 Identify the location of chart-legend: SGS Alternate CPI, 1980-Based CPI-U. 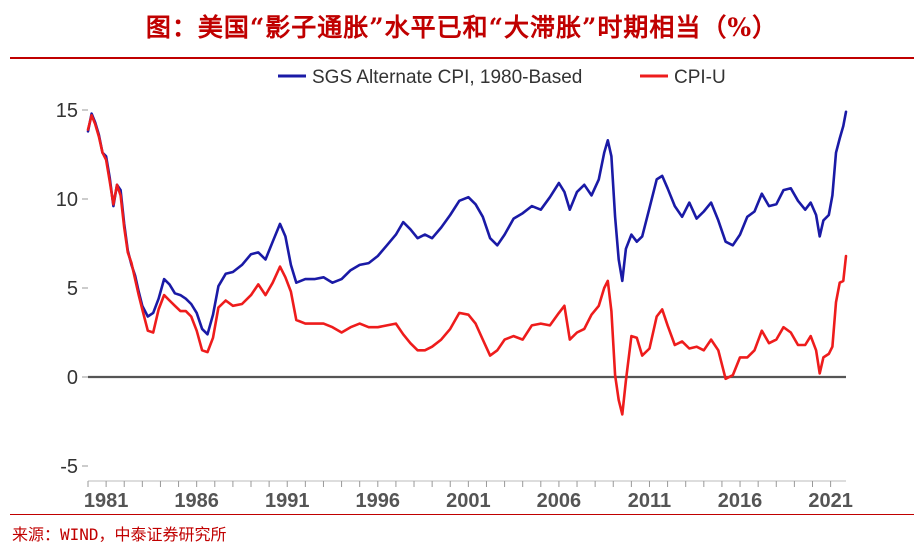
(502, 77).